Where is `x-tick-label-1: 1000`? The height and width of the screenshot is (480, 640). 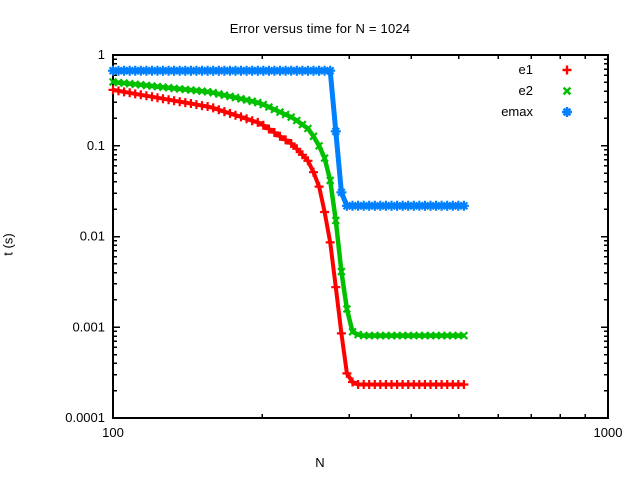 x-tick-label-1: 1000 is located at coordinates (608, 432).